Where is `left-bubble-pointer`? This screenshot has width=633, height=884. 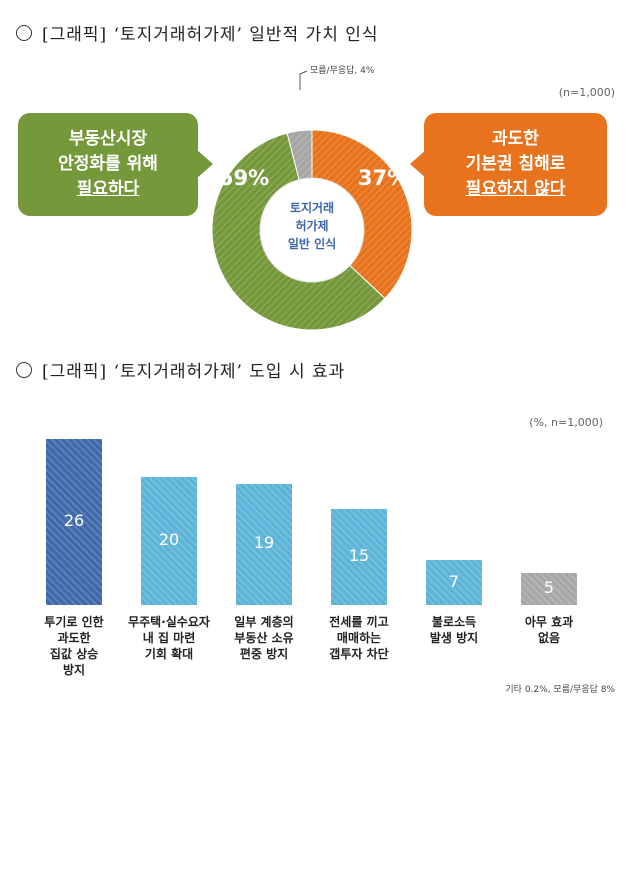 left-bubble-pointer is located at coordinates (205, 164).